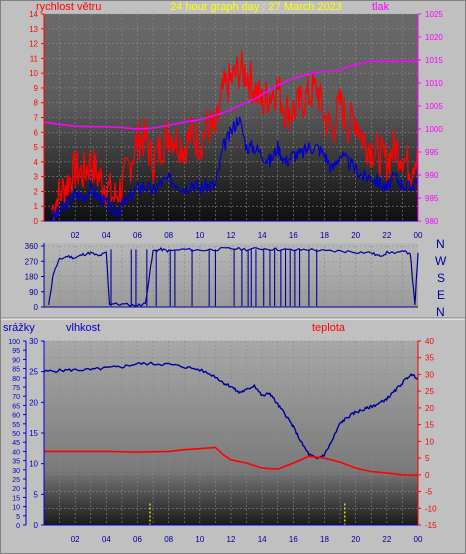 This screenshot has height=554, width=466. What do you see at coordinates (16, 360) in the screenshot?
I see `rain-axis-tick-label: 90` at bounding box center [16, 360].